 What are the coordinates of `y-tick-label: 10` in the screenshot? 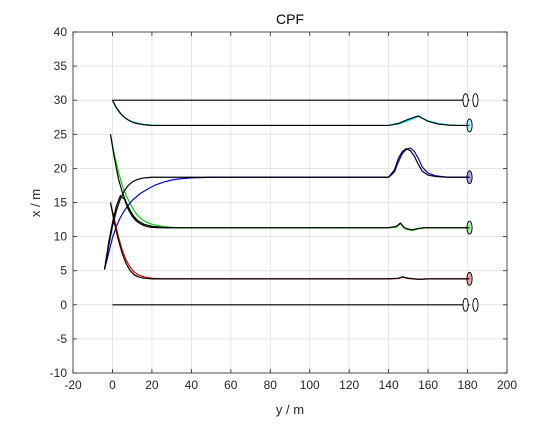 It's located at (61, 237).